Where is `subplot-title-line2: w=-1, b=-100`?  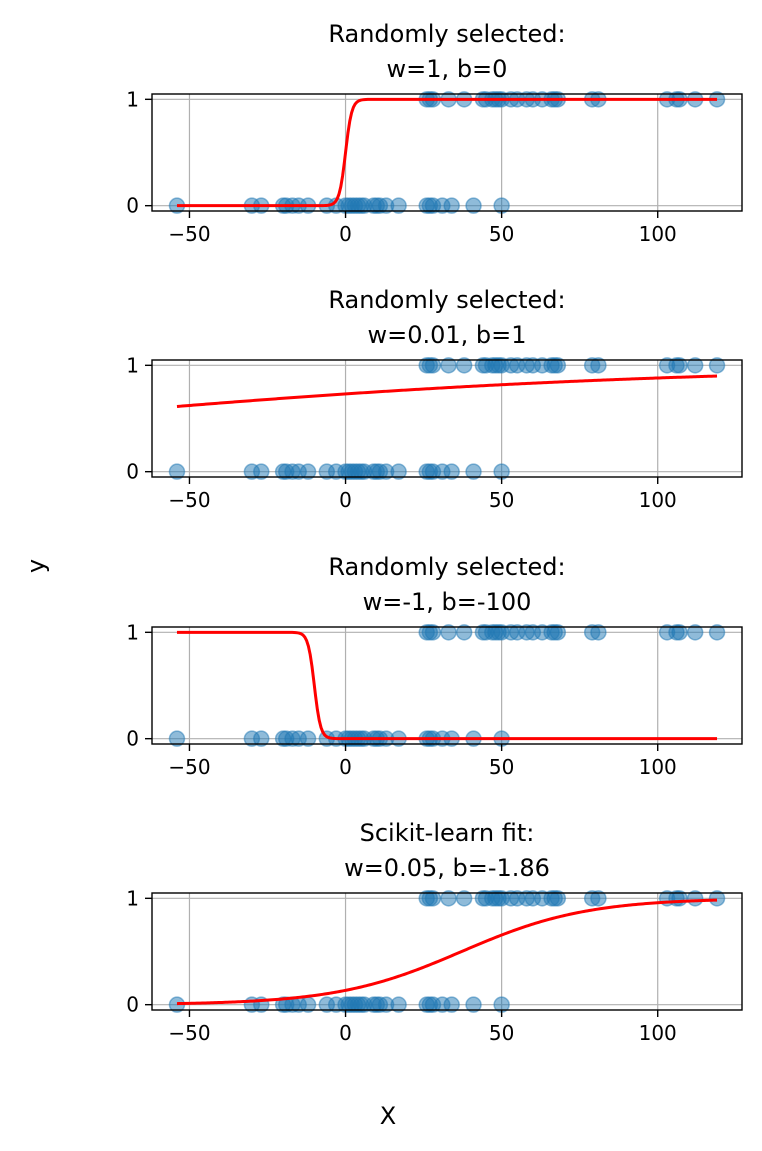 subplot-title-line2: w=-1, b=-100 is located at coordinates (447, 602).